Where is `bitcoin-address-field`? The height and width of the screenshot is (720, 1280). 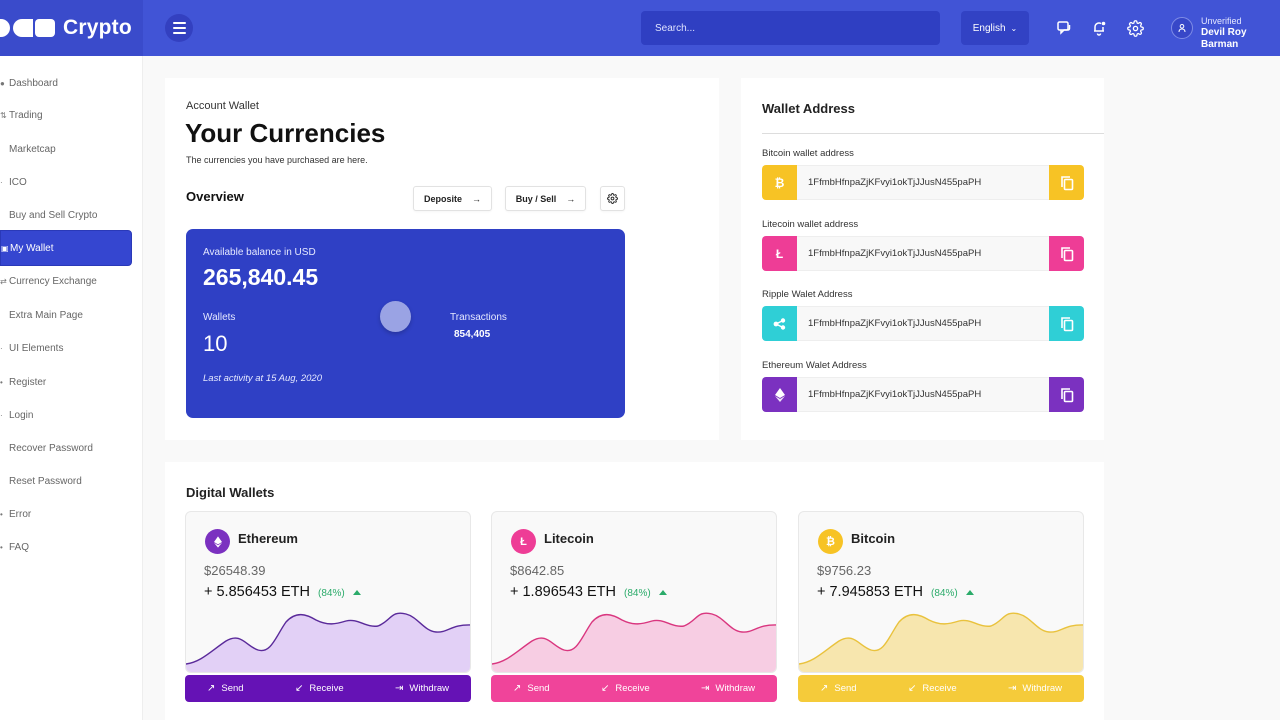
bitcoin-address-field is located at coordinates (923, 182).